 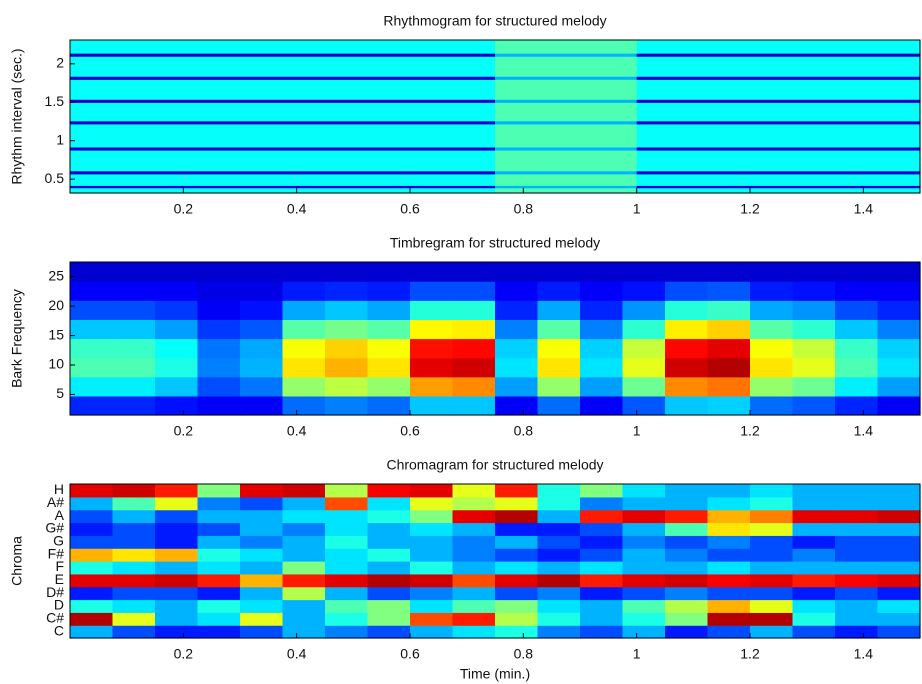 What do you see at coordinates (60, 515) in the screenshot?
I see `y-tick-label: A` at bounding box center [60, 515].